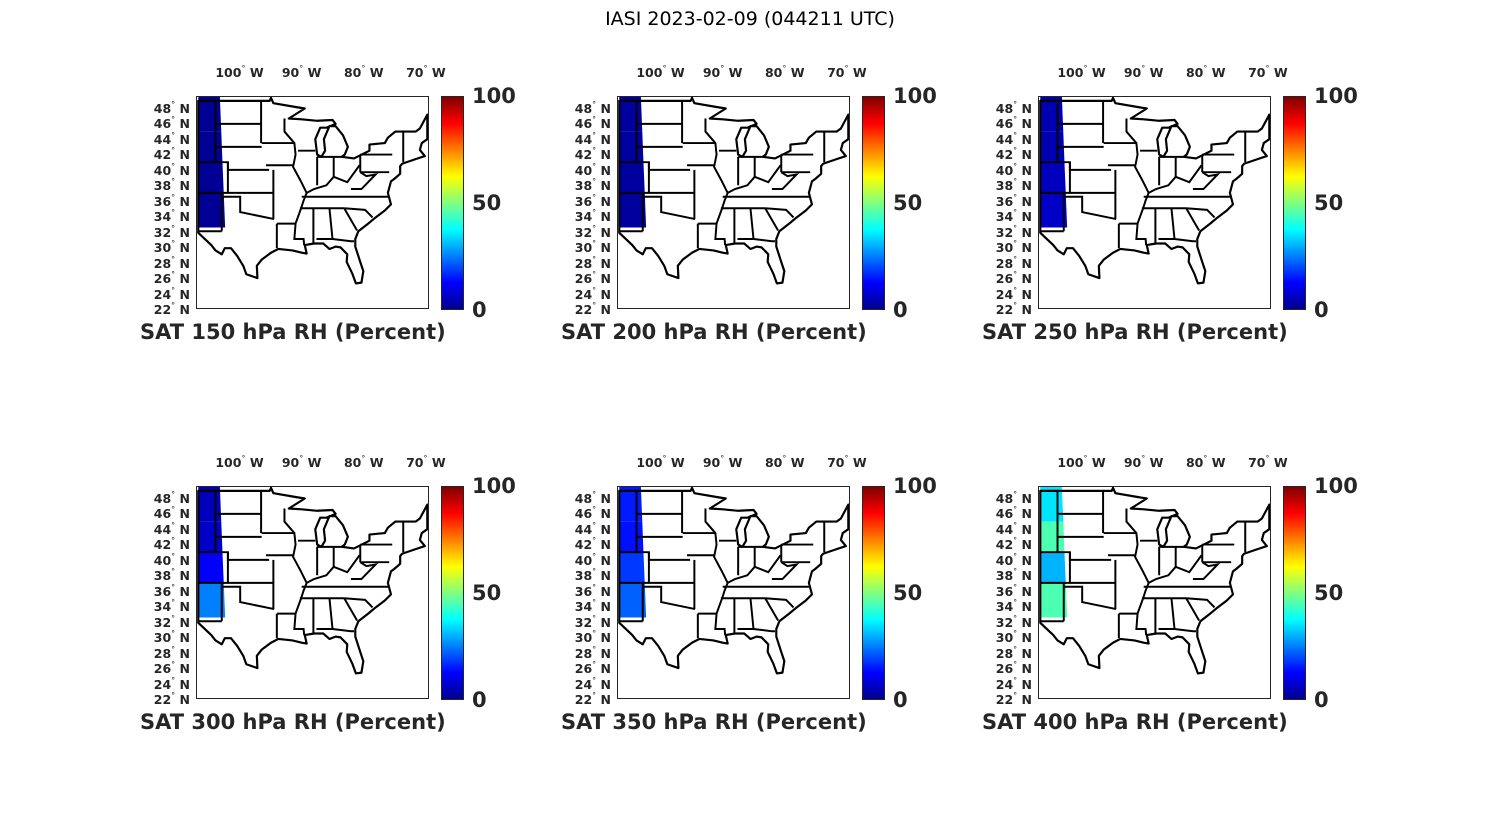 The height and width of the screenshot is (825, 1500). Describe the element at coordinates (632, 567) in the screenshot. I see `swath-segment` at that location.